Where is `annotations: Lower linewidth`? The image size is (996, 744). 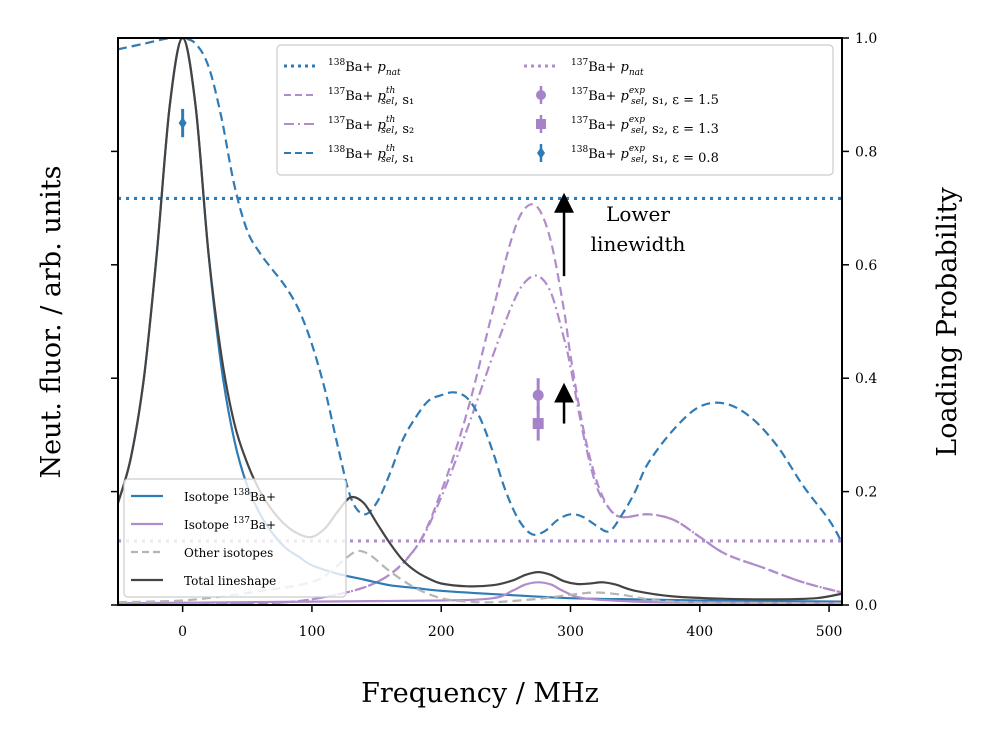 annotations: Lower linewidth is located at coordinates (620, 308).